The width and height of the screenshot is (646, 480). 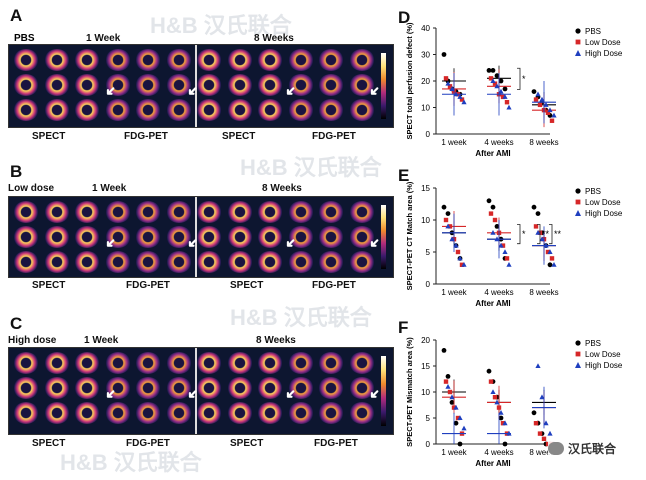 I want to click on panel-f-letter: F, so click(x=403, y=327).